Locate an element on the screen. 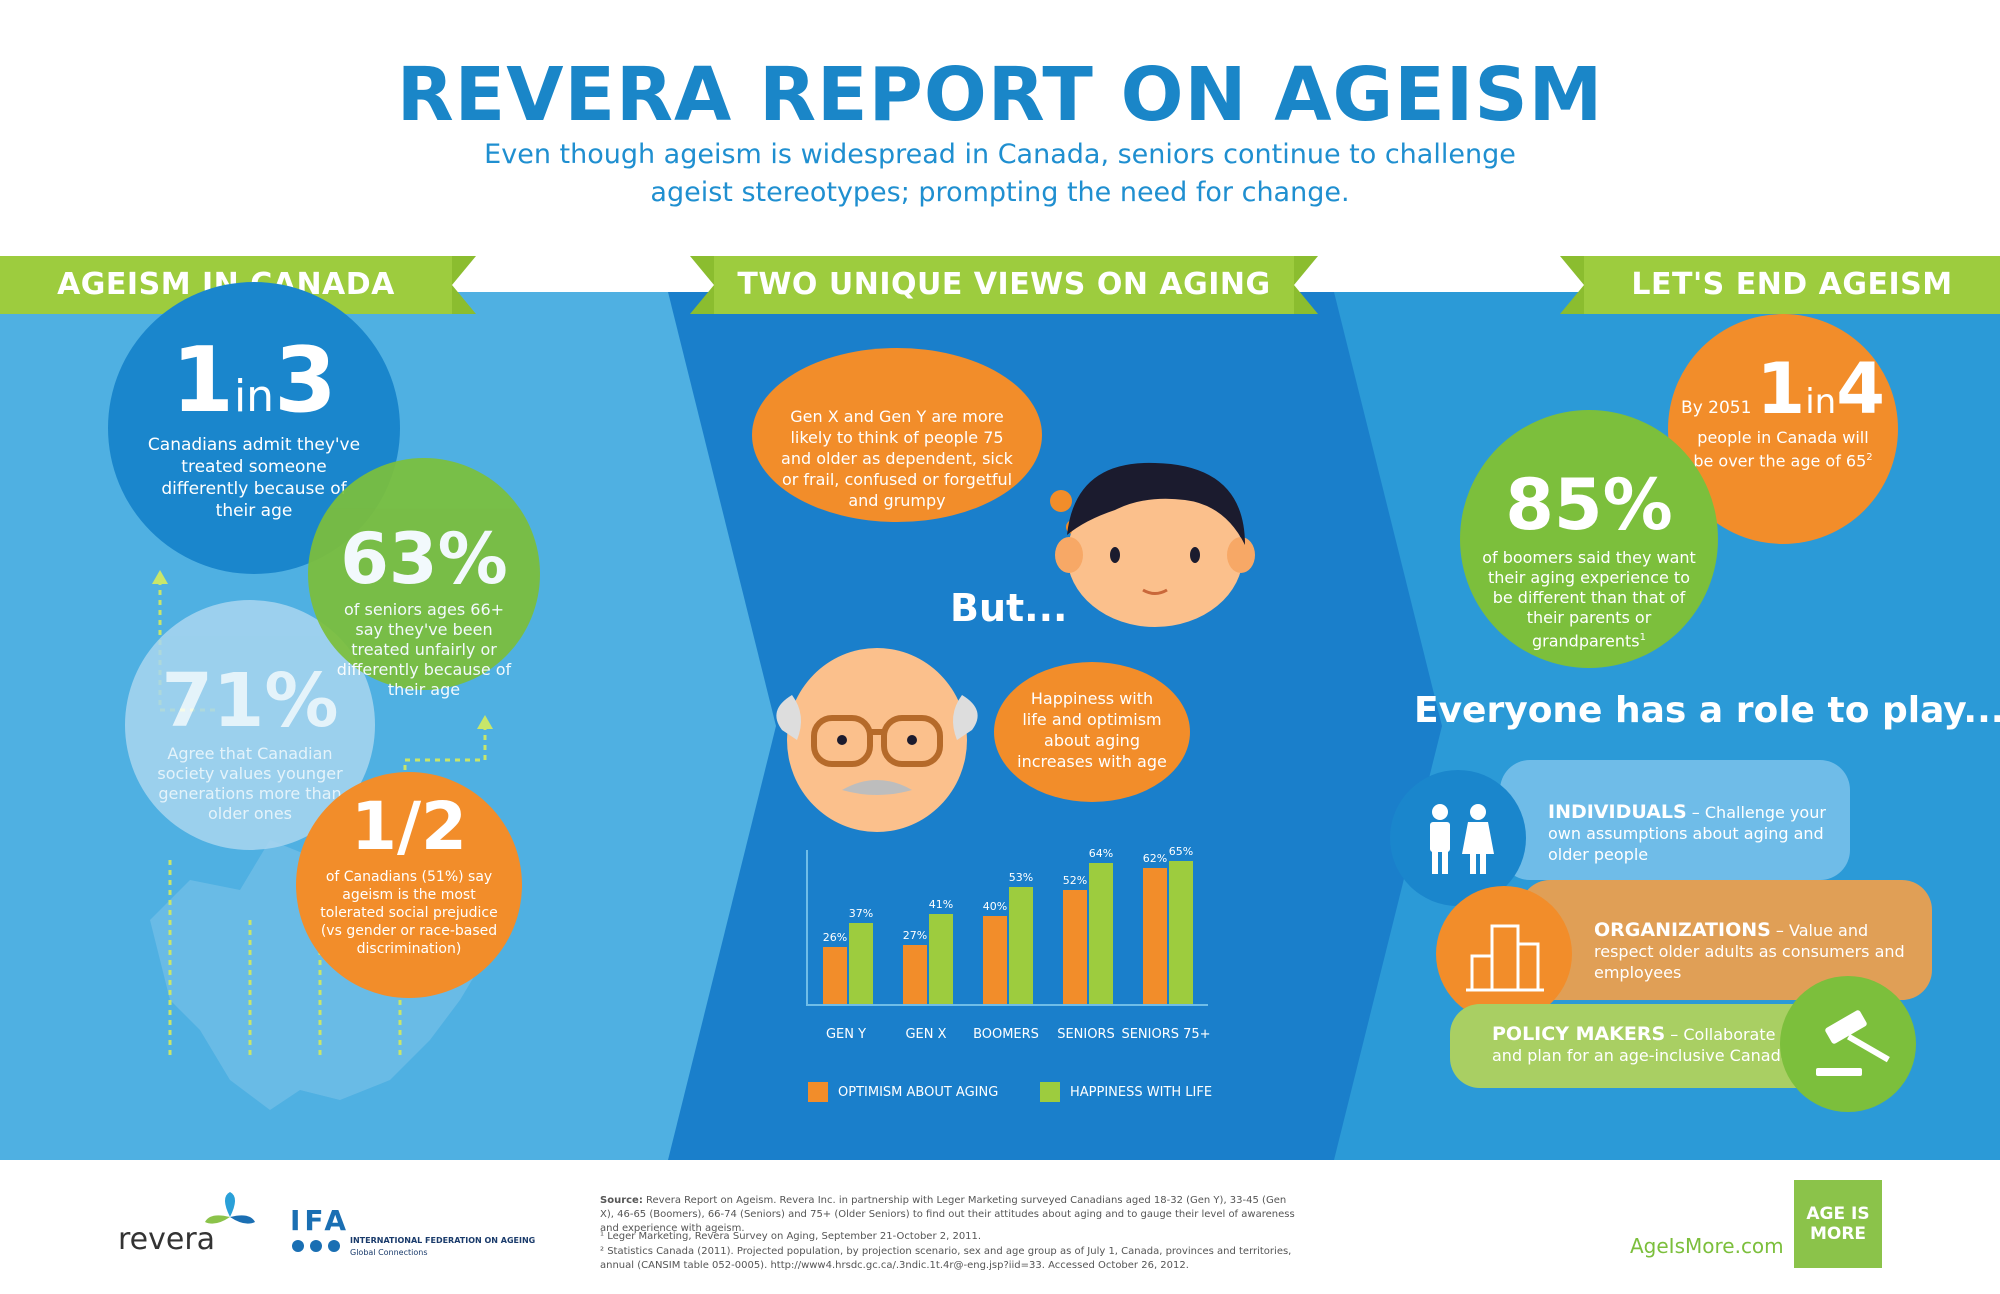 Image resolution: width=2000 pixels, height=1294 pixels. chart-category-label-0: GEN Y is located at coordinates (846, 1034).